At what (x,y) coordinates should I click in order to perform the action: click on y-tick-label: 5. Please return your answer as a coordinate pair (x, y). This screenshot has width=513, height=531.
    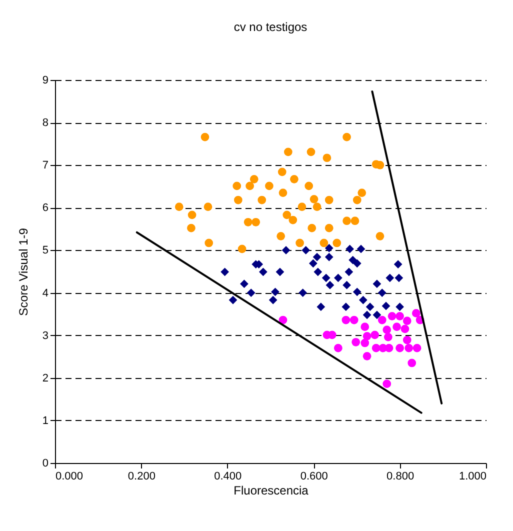
    Looking at the image, I should click on (45, 250).